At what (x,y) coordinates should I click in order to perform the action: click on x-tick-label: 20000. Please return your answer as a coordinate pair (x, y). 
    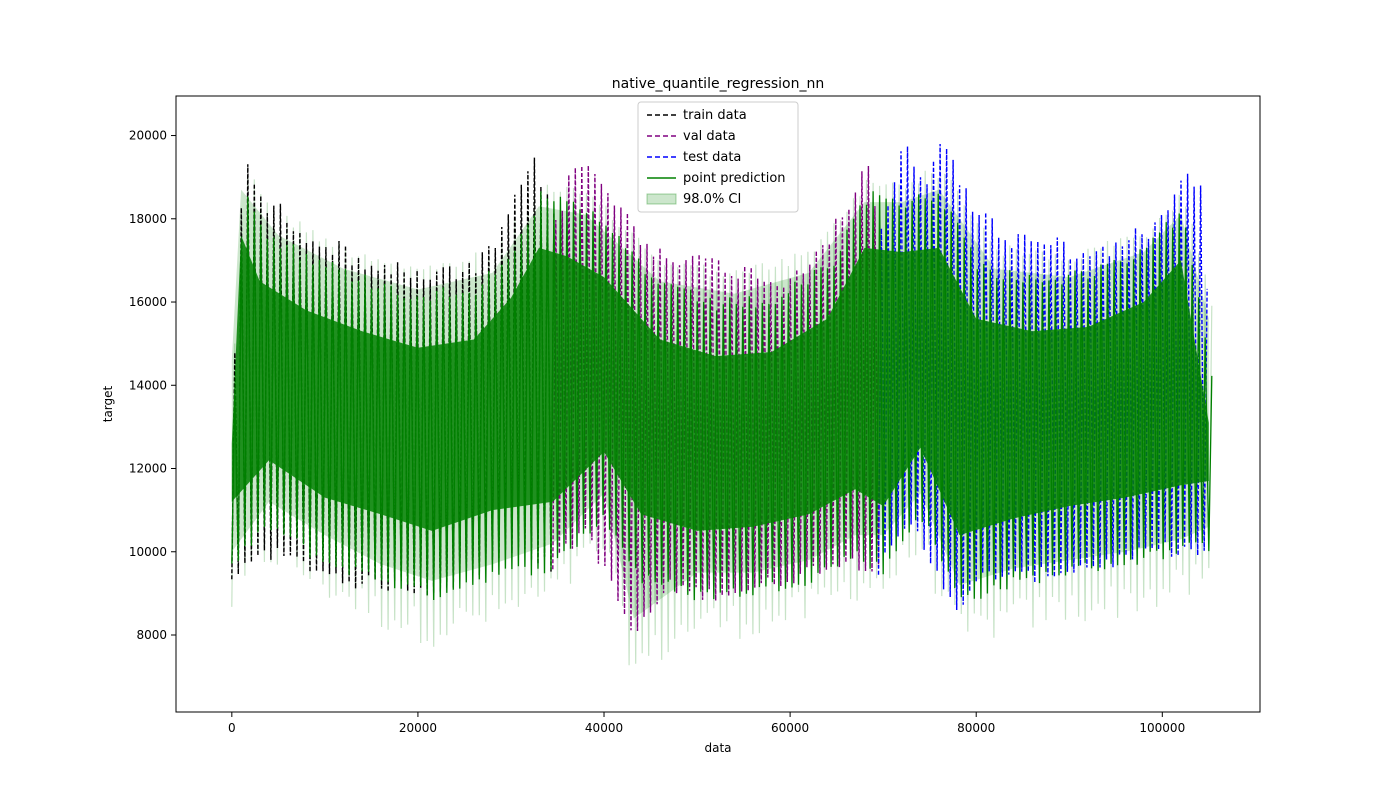
    Looking at the image, I should click on (418, 728).